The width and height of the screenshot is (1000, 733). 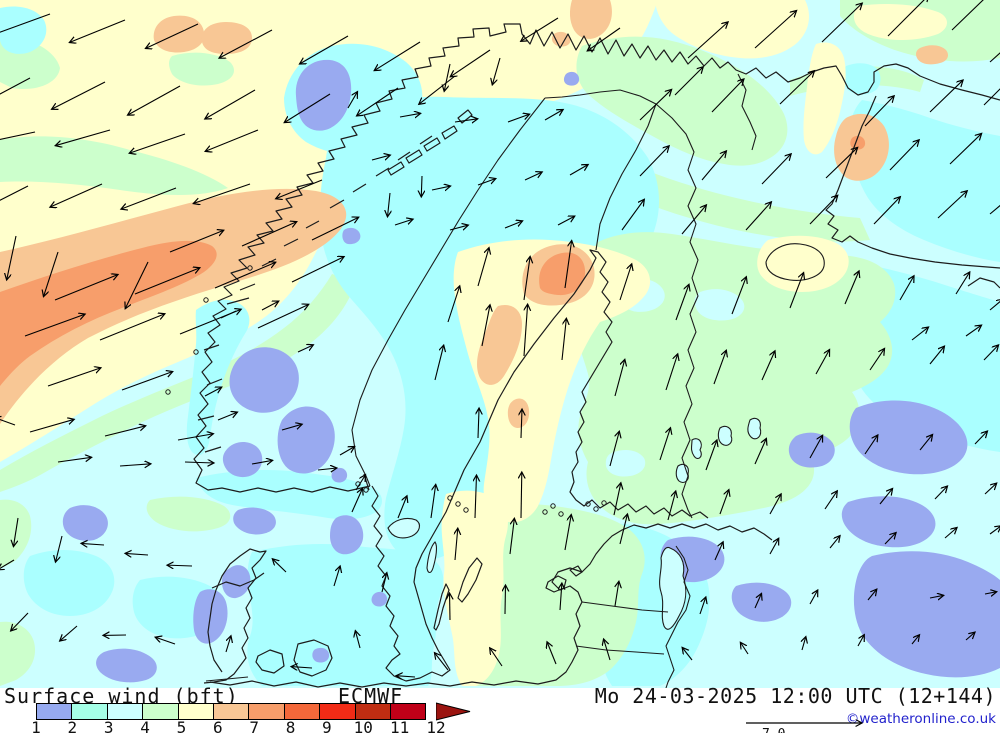 I want to click on bft-scale-tick: 2, so click(x=72, y=725).